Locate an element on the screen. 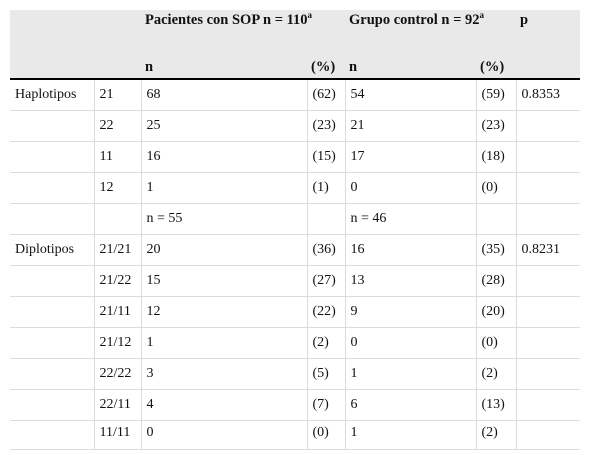 This screenshot has height=455, width=590. control-n-cell: 16 is located at coordinates (411, 250).